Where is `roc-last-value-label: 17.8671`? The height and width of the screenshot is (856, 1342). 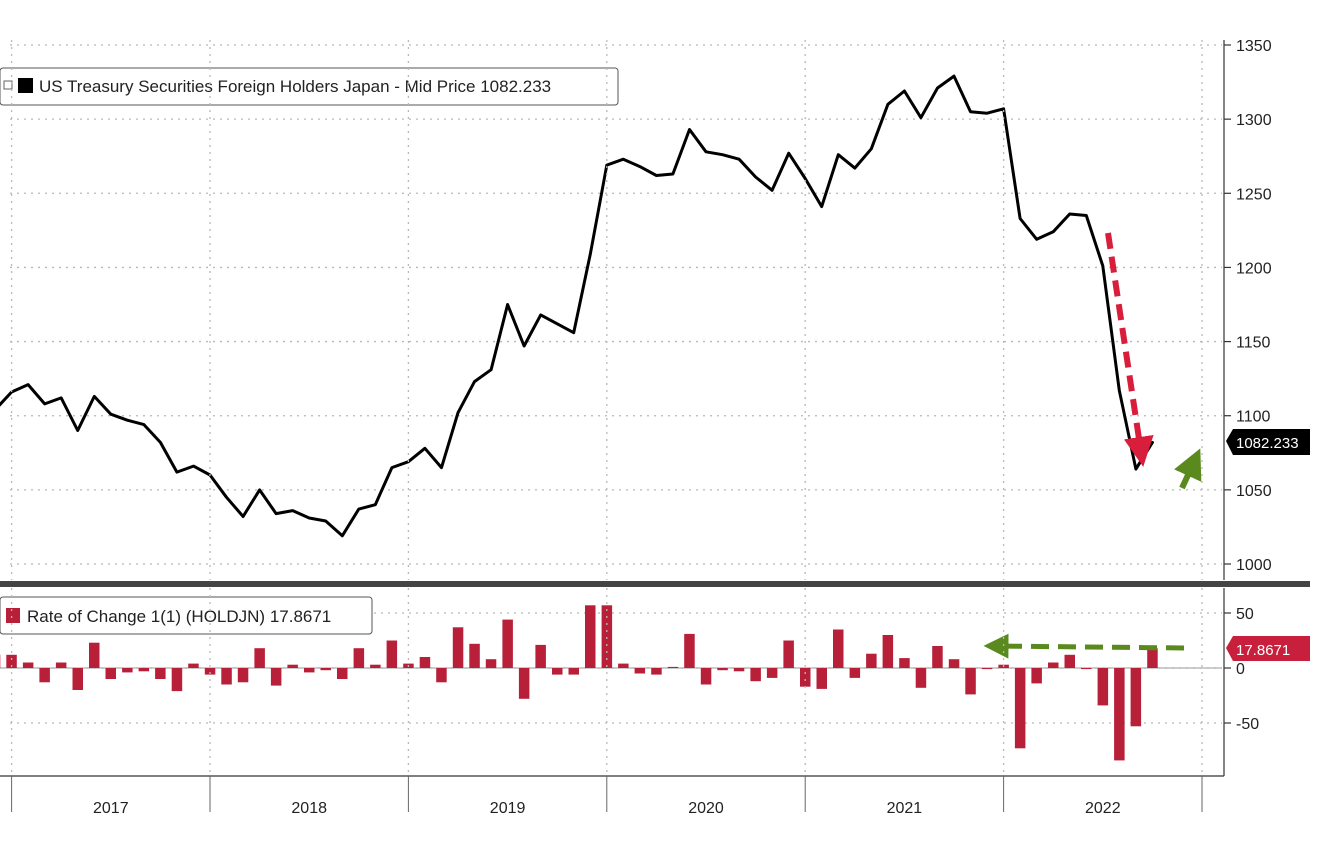
roc-last-value-label: 17.8671 is located at coordinates (1263, 650).